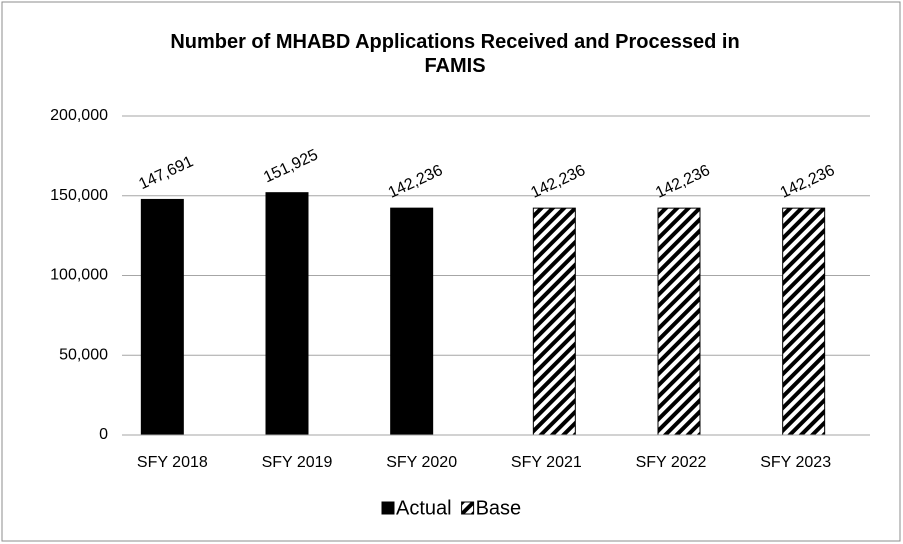  What do you see at coordinates (297, 462) in the screenshot?
I see `x-tick-label: SFY 2019` at bounding box center [297, 462].